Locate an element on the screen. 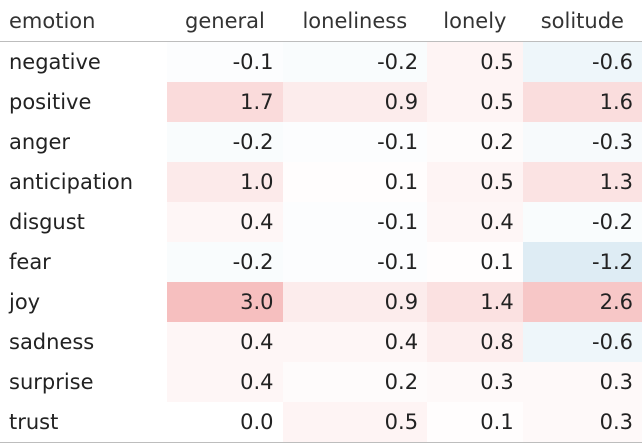 Image resolution: width=642 pixels, height=443 pixels. table-row: anticipation 1.0 0.1 0.5 1.3 is located at coordinates (321, 182).